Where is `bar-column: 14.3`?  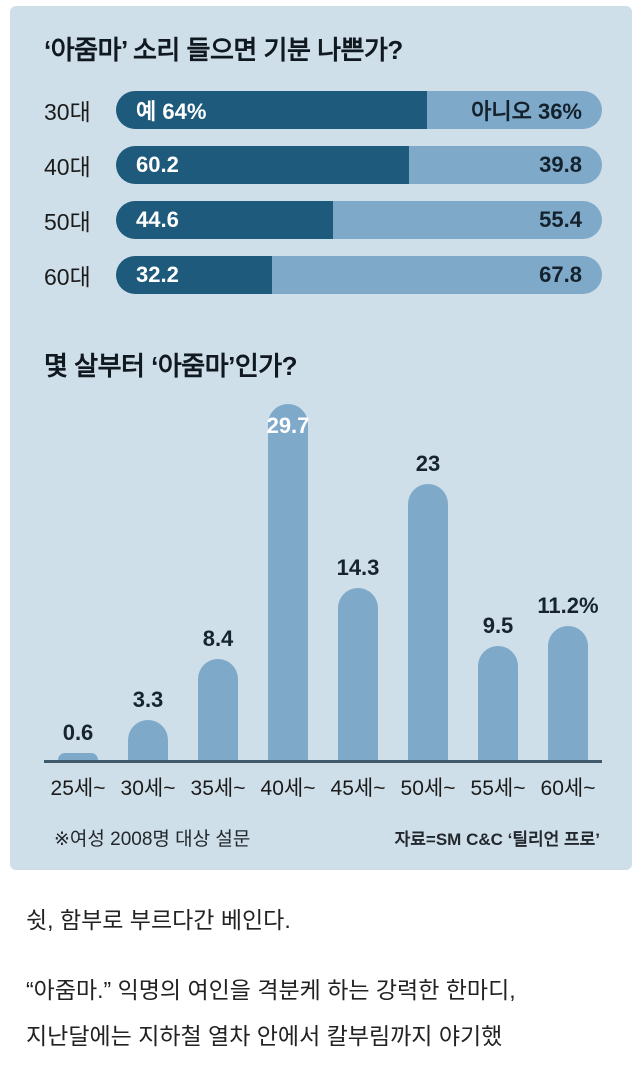
bar-column: 14.3 is located at coordinates (358, 657).